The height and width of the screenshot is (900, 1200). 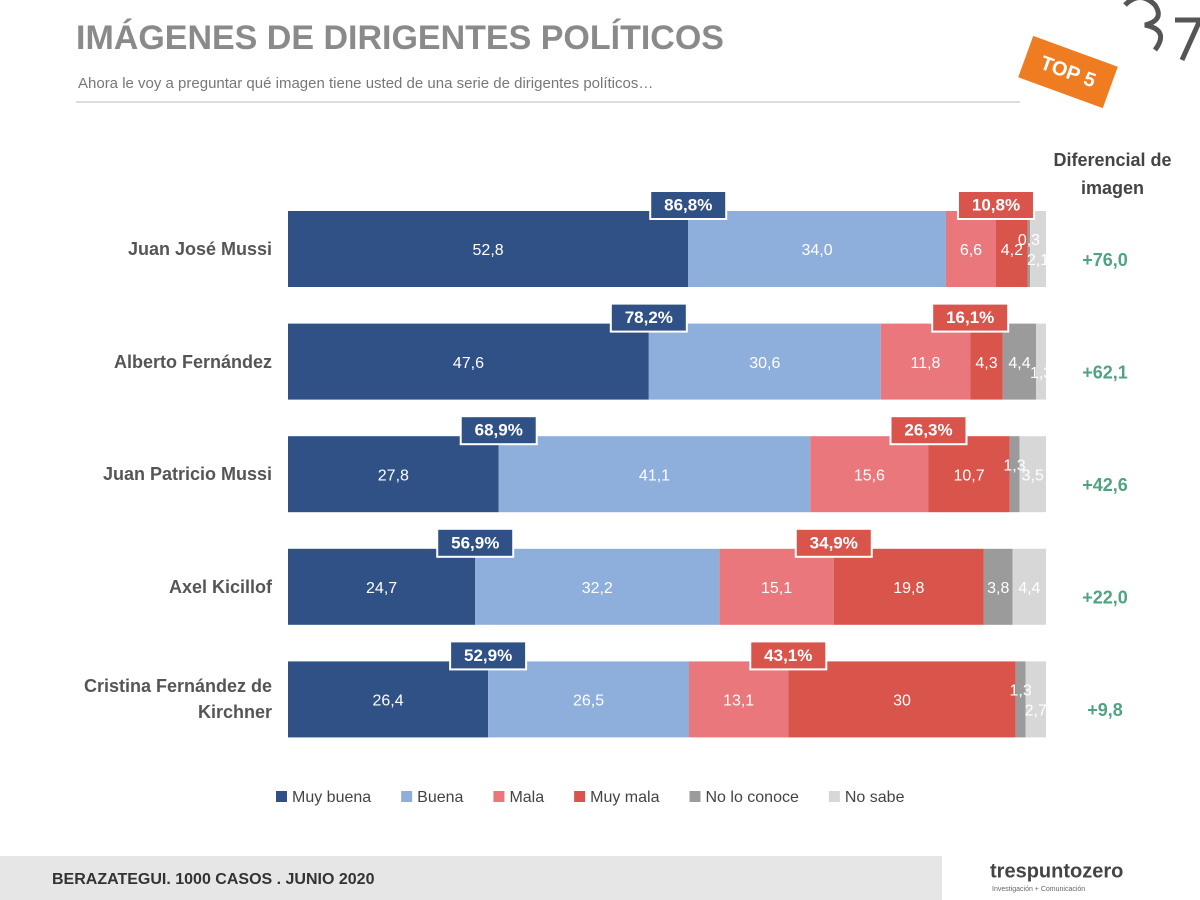 I want to click on legend-label: Buena, so click(x=440, y=797).